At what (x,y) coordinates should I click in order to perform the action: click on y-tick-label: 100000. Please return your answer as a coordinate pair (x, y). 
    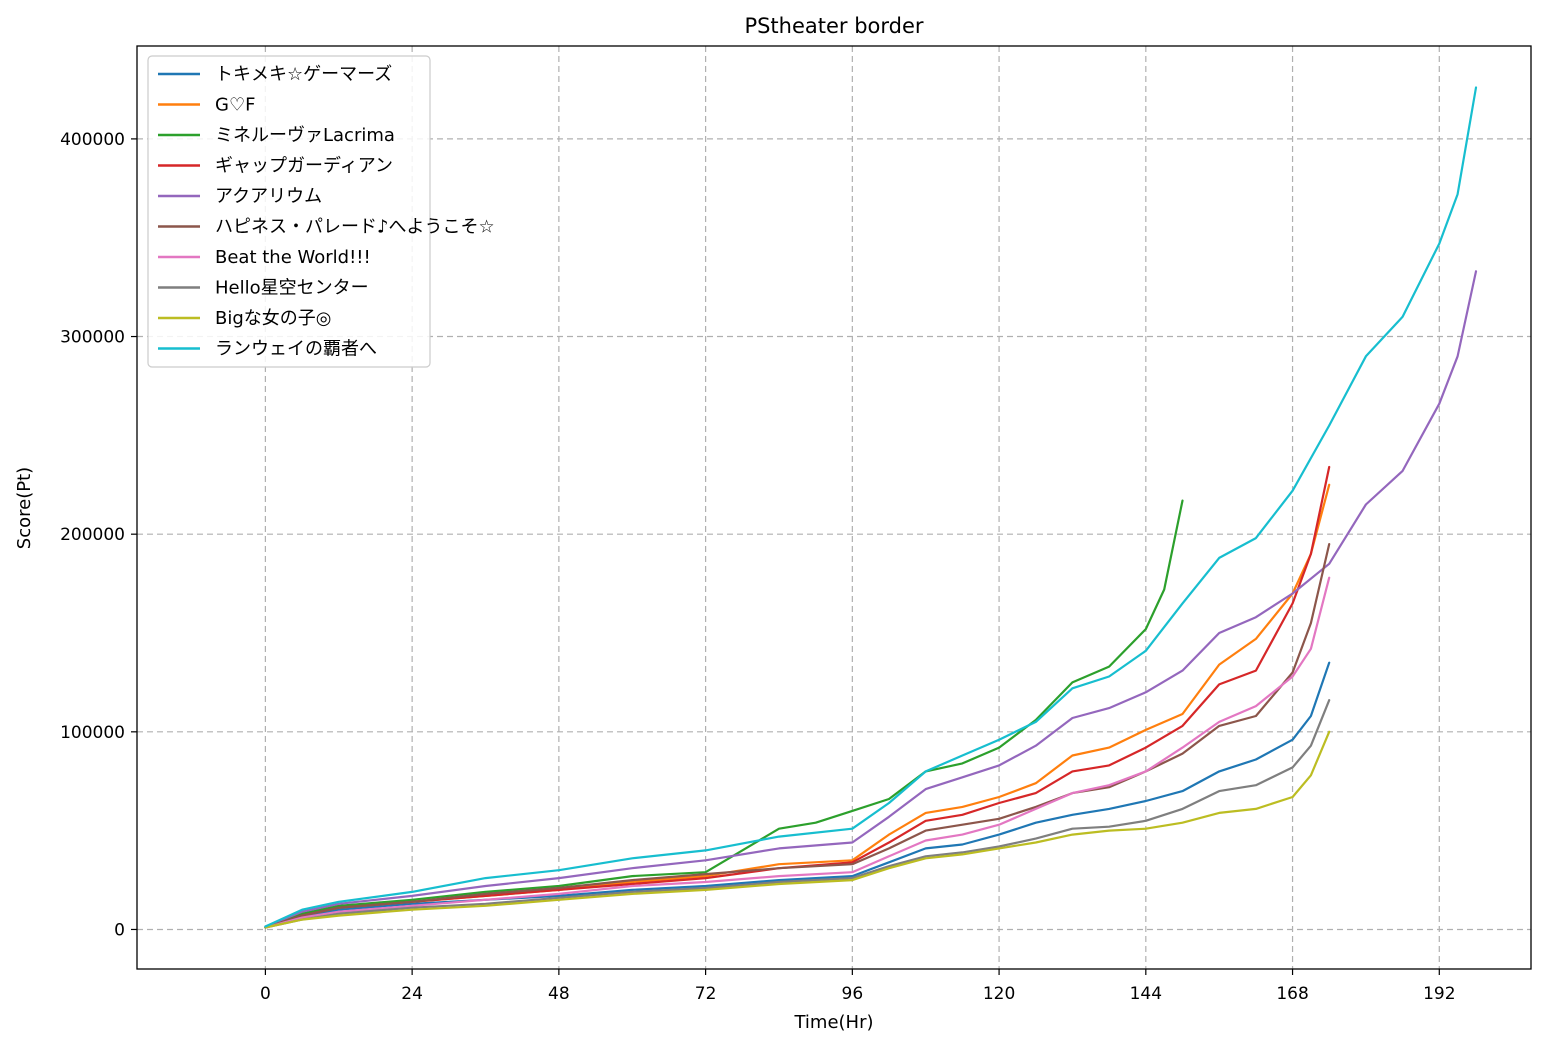
    Looking at the image, I should click on (92, 733).